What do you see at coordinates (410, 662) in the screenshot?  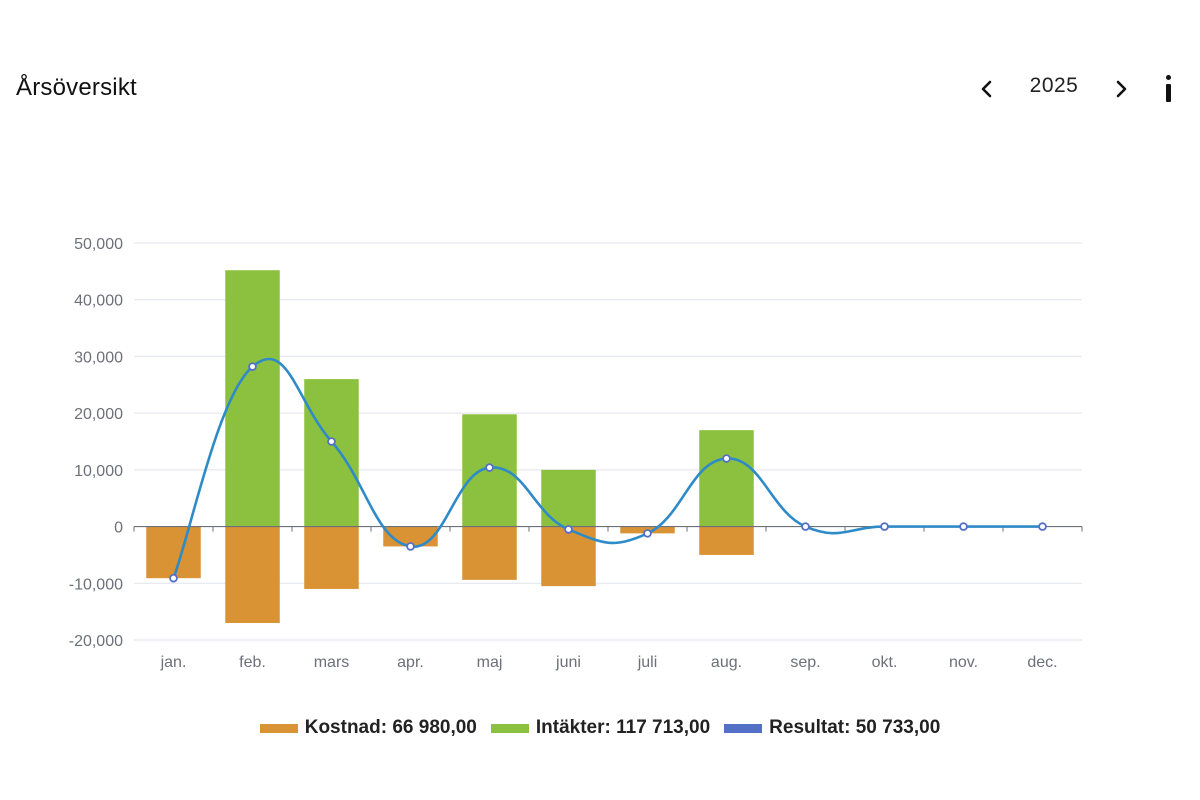 I see `x-tick-label: apr.` at bounding box center [410, 662].